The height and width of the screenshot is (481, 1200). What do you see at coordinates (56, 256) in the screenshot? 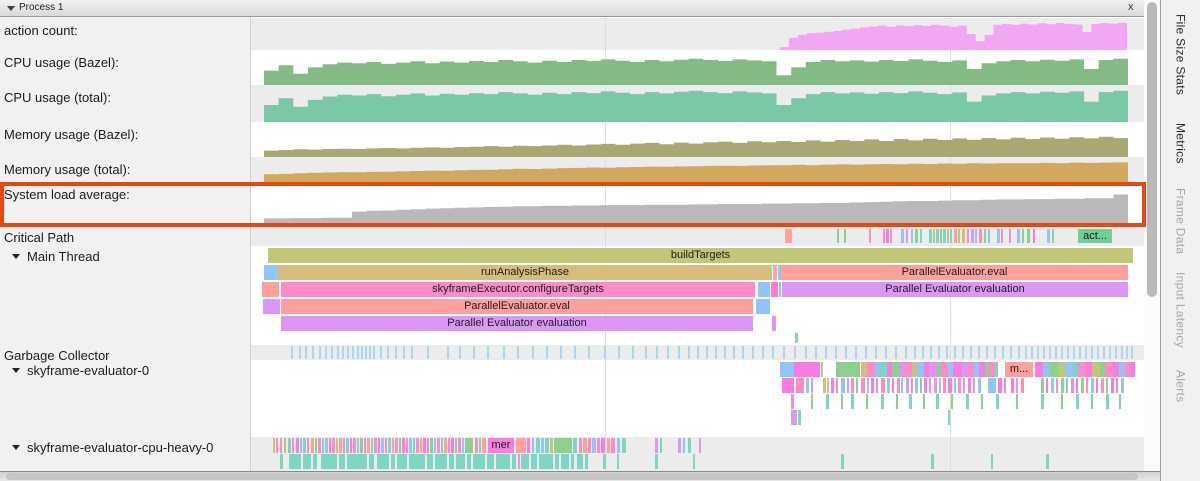
I see `track-label-main-thread: Main Thread` at bounding box center [56, 256].